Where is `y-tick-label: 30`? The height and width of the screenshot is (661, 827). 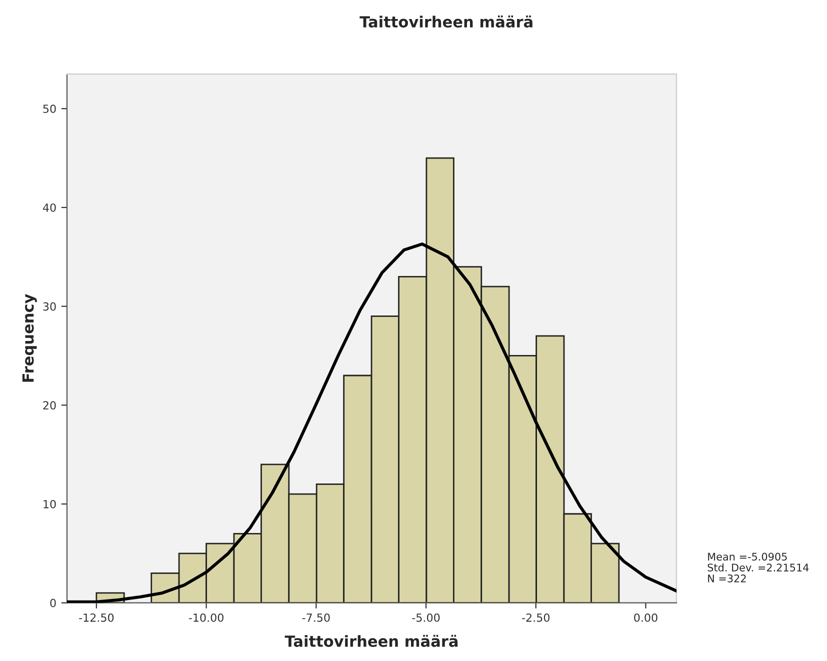 y-tick-label: 30 is located at coordinates (49, 306).